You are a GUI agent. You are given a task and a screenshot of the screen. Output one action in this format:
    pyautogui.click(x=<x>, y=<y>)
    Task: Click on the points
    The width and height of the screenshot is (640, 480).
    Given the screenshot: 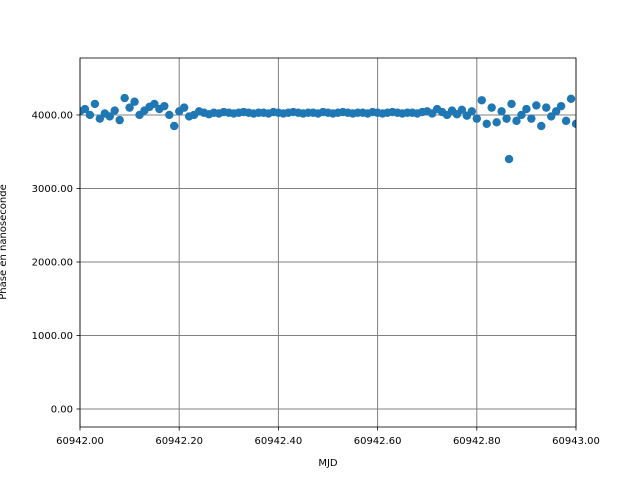 What is the action you would take?
    pyautogui.click(x=328, y=128)
    